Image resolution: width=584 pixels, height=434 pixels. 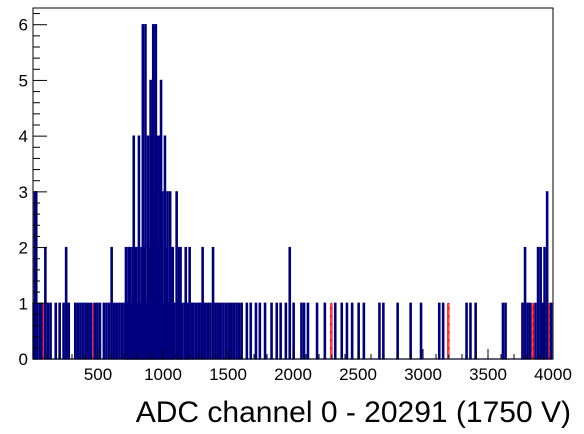 I want to click on y-tick-label-6: 6, so click(x=23, y=25).